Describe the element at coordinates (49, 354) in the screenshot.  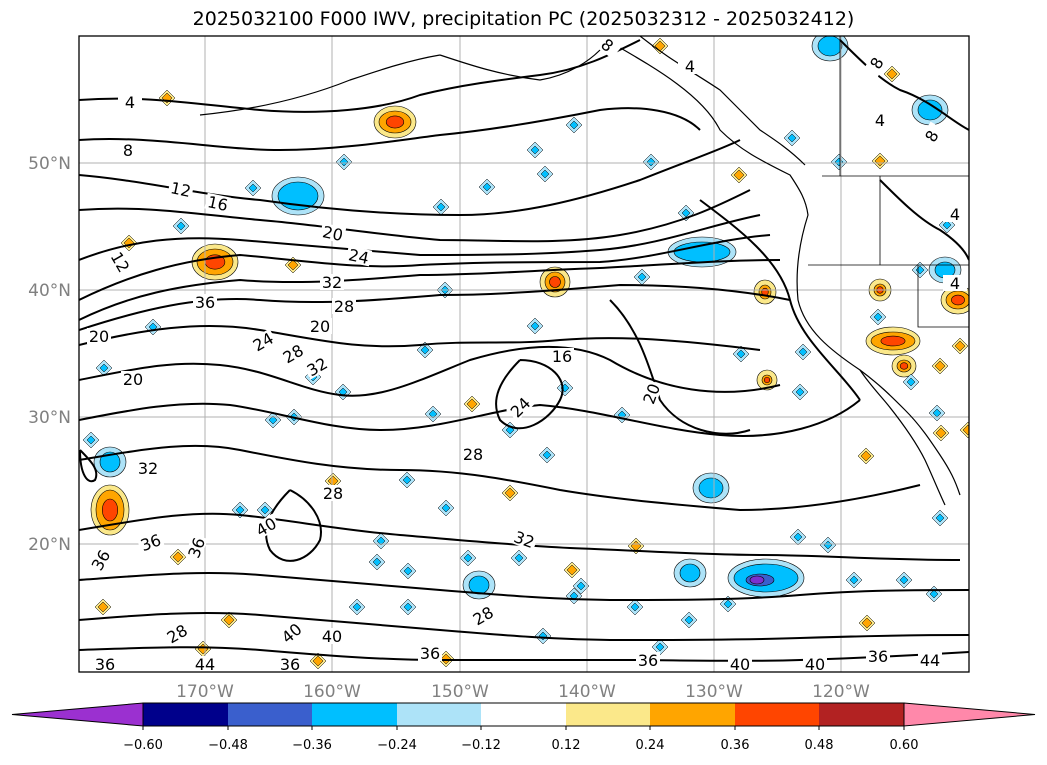
I see `latitude-labels: 50°N 40°N 30°N 20°N` at that location.